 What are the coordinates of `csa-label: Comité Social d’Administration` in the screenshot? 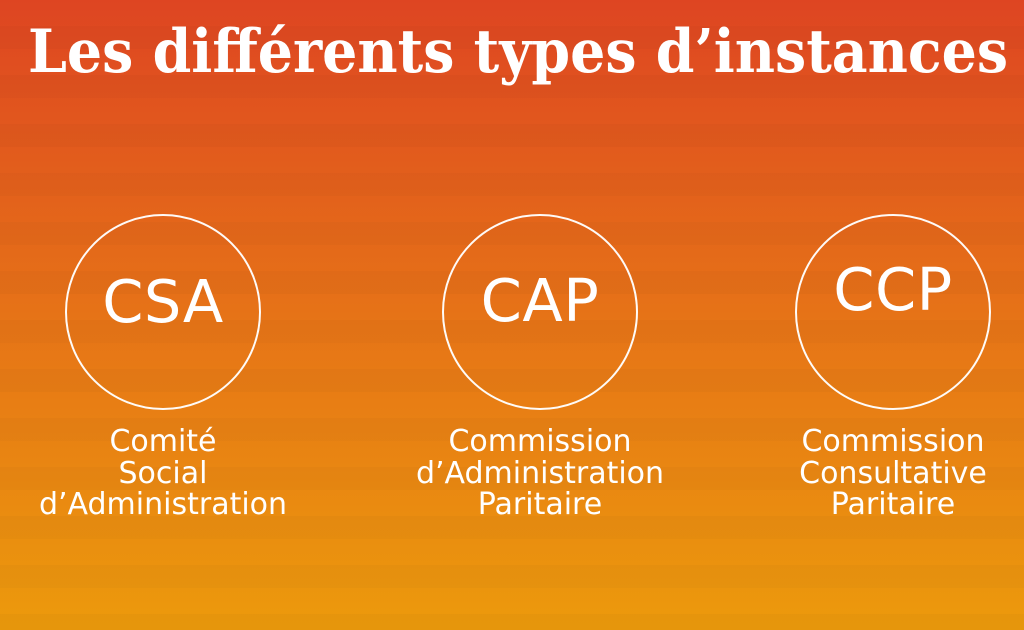 It's located at (163, 473).